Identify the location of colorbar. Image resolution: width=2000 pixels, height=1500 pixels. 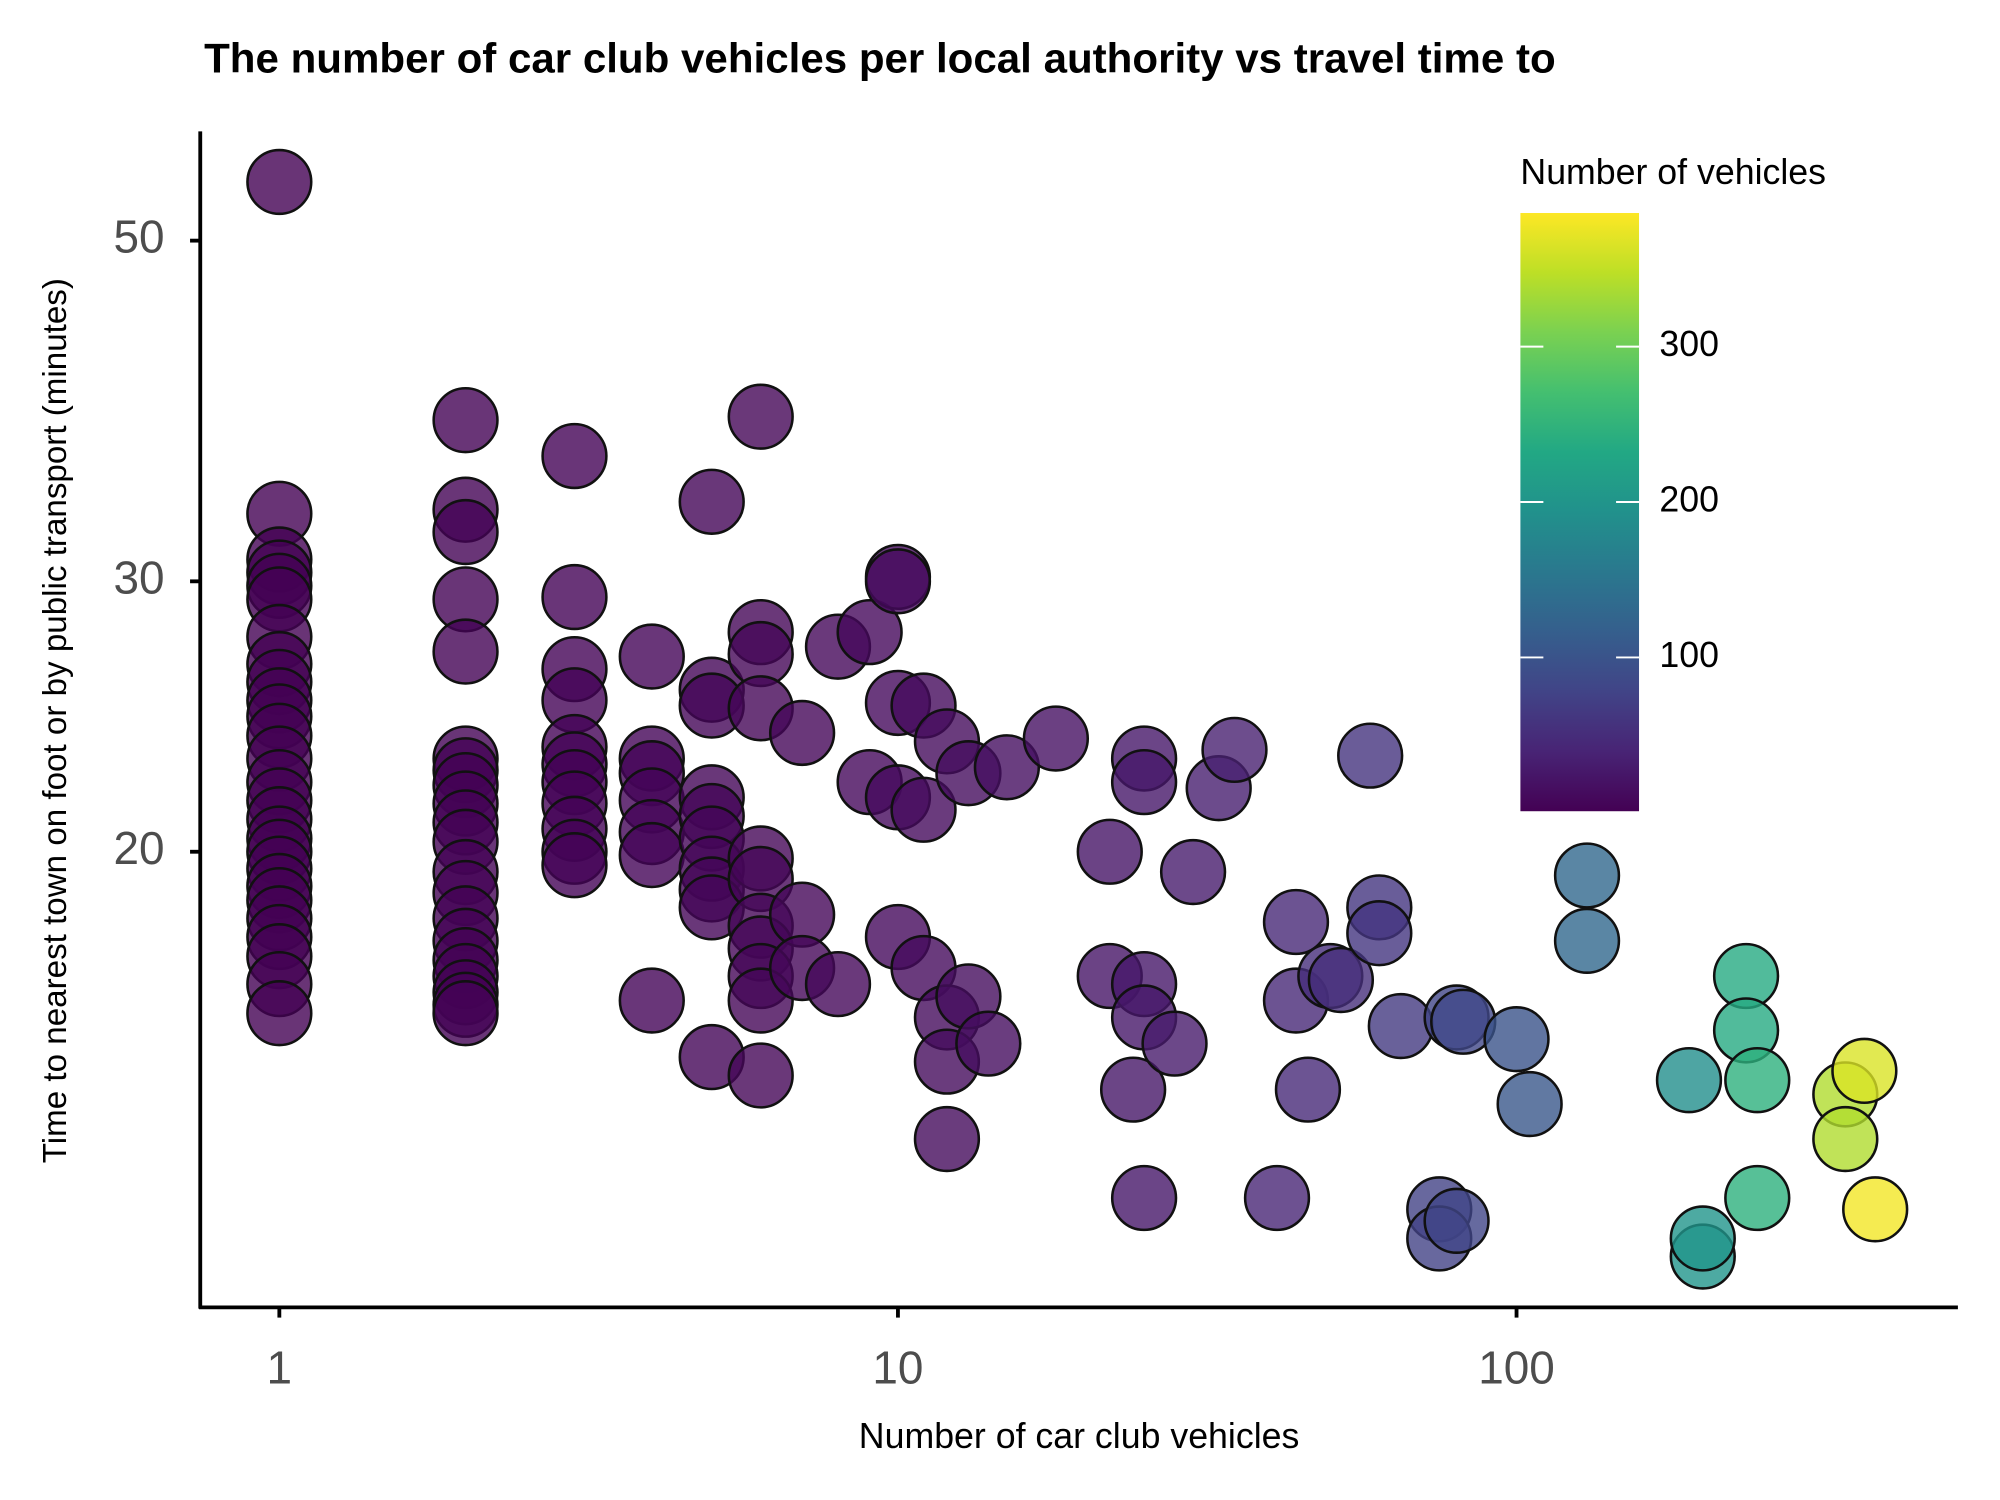
(1580, 512).